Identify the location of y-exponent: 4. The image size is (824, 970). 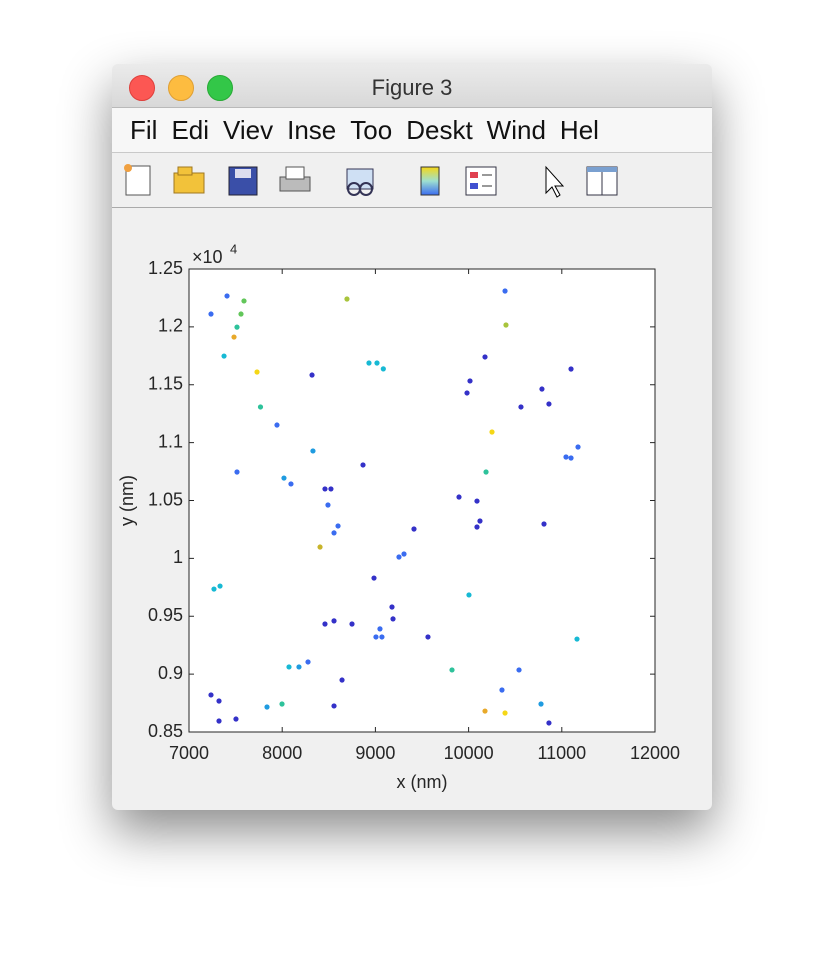
(233, 248).